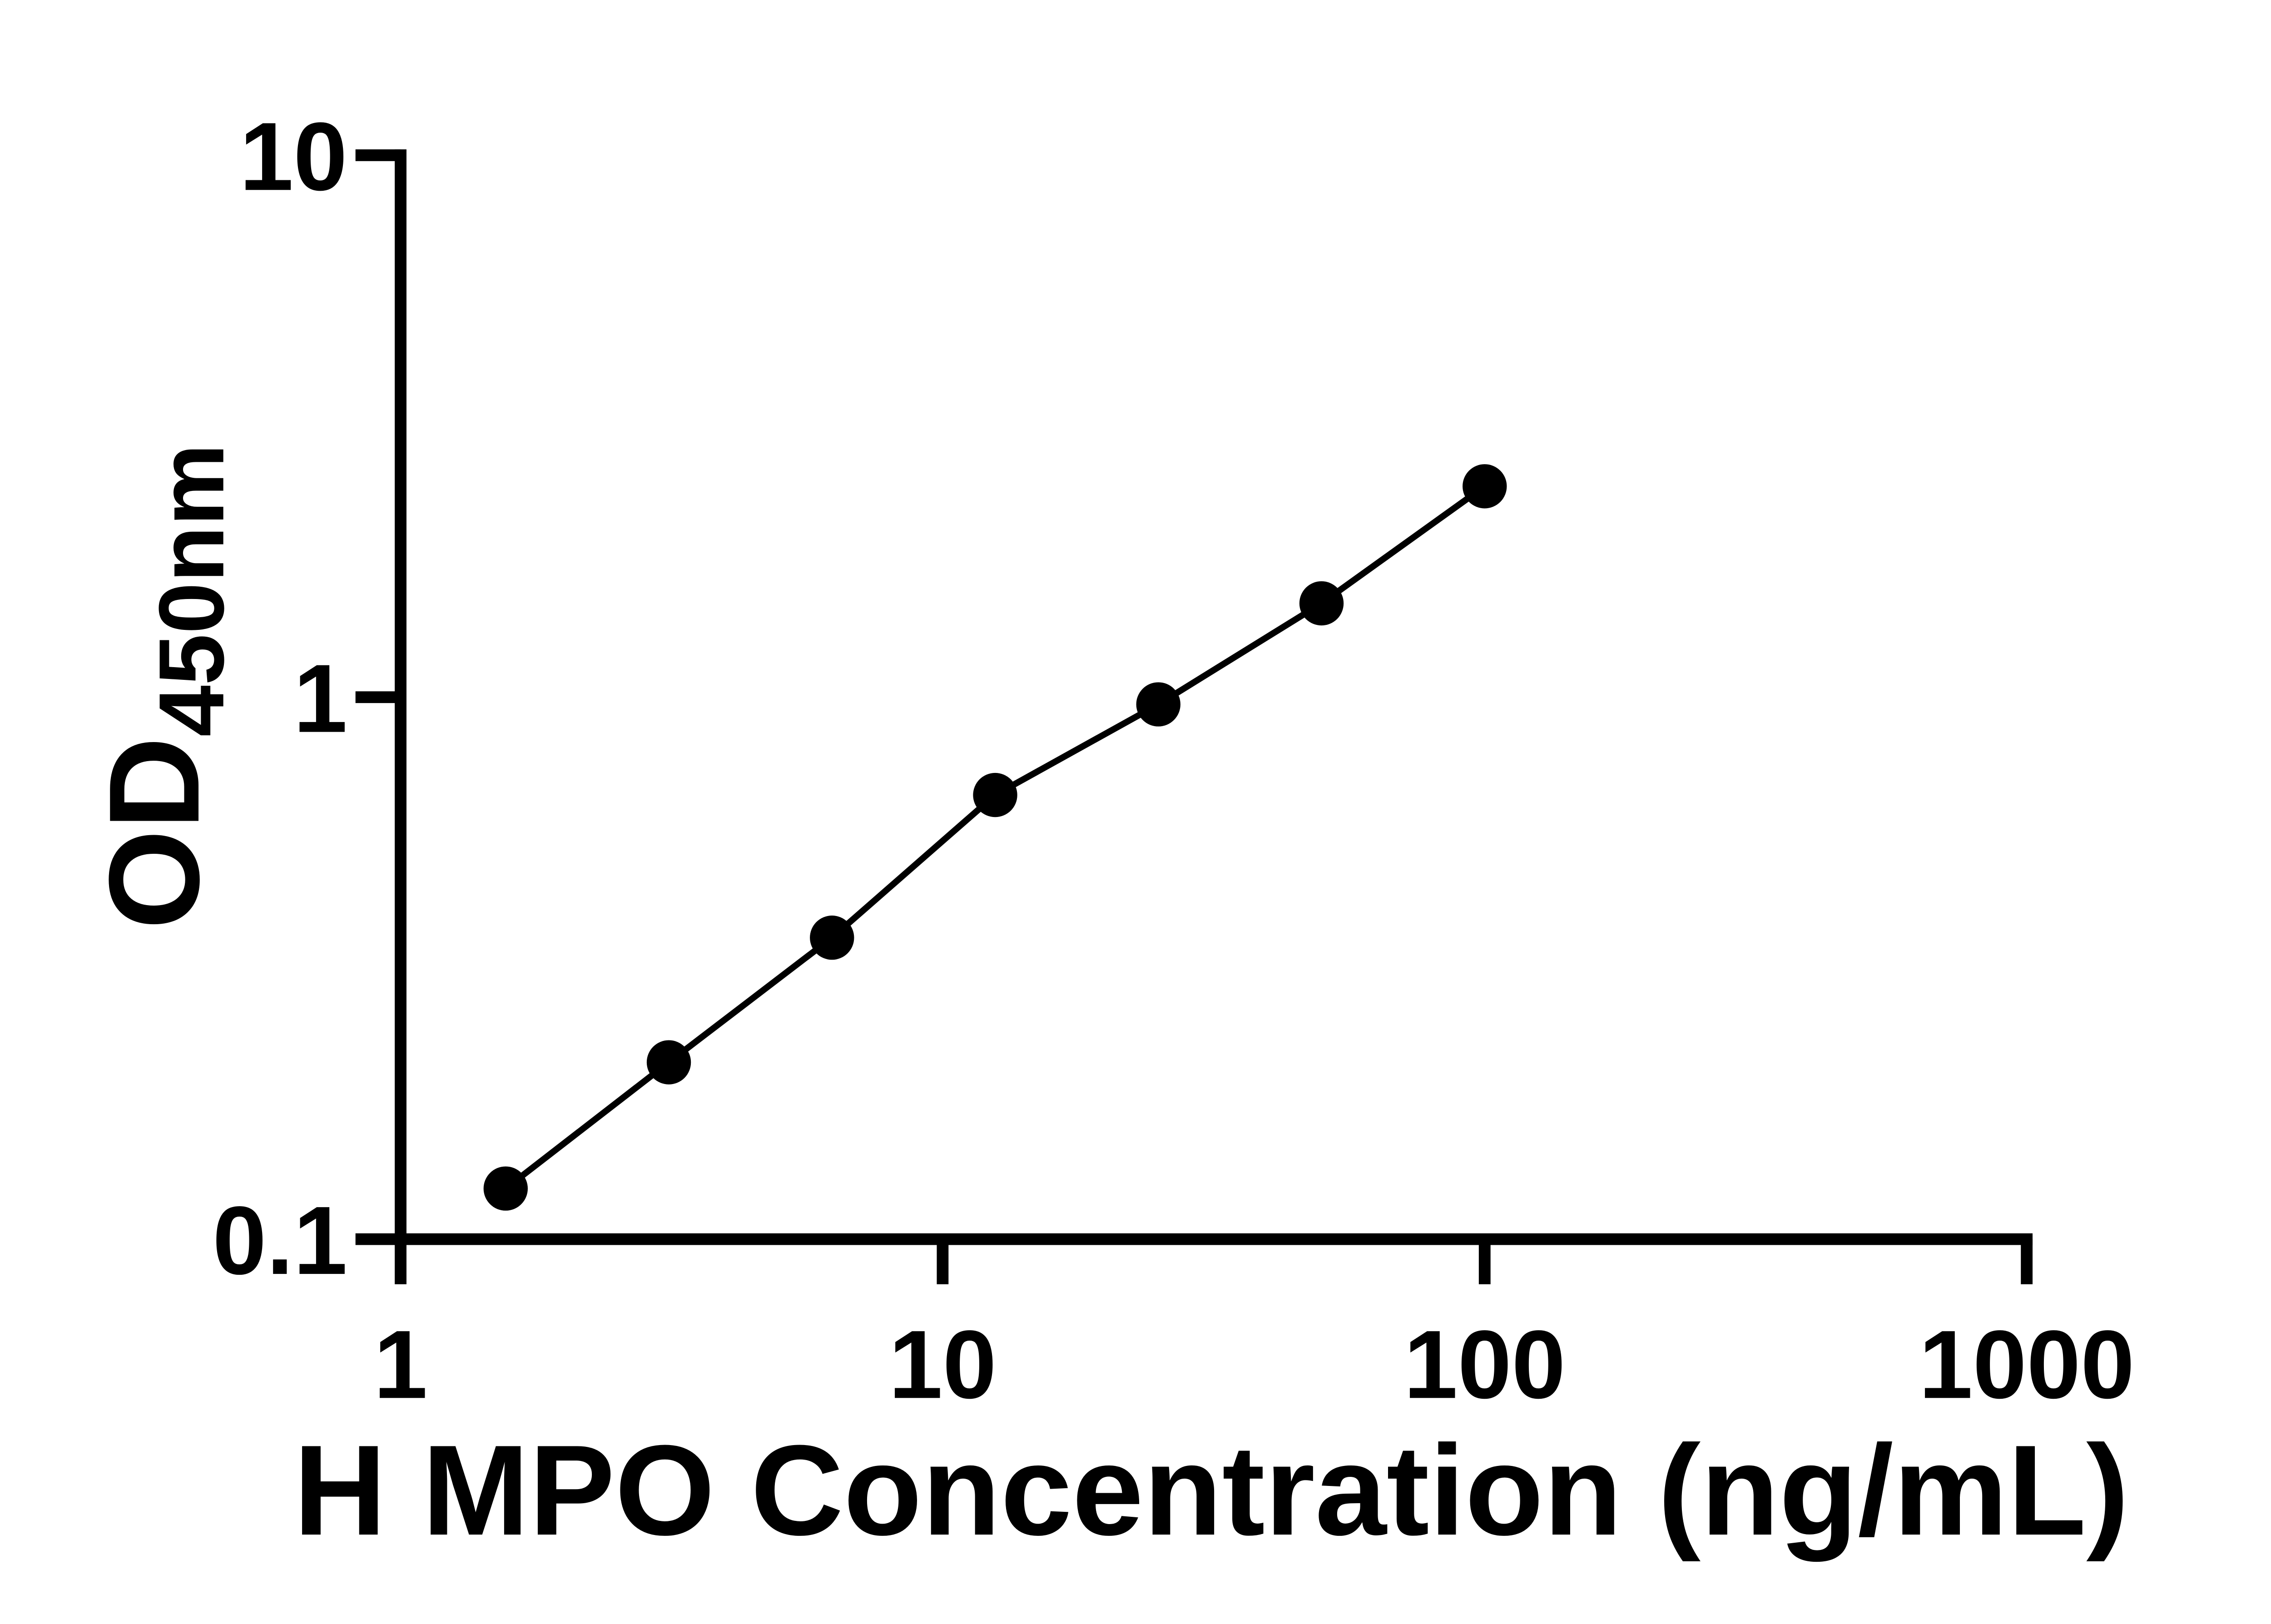 Image resolution: width=2271 pixels, height=1624 pixels. Describe the element at coordinates (1211, 1490) in the screenshot. I see `x-axis-title: H MPO Concentration (ng/mL)` at that location.